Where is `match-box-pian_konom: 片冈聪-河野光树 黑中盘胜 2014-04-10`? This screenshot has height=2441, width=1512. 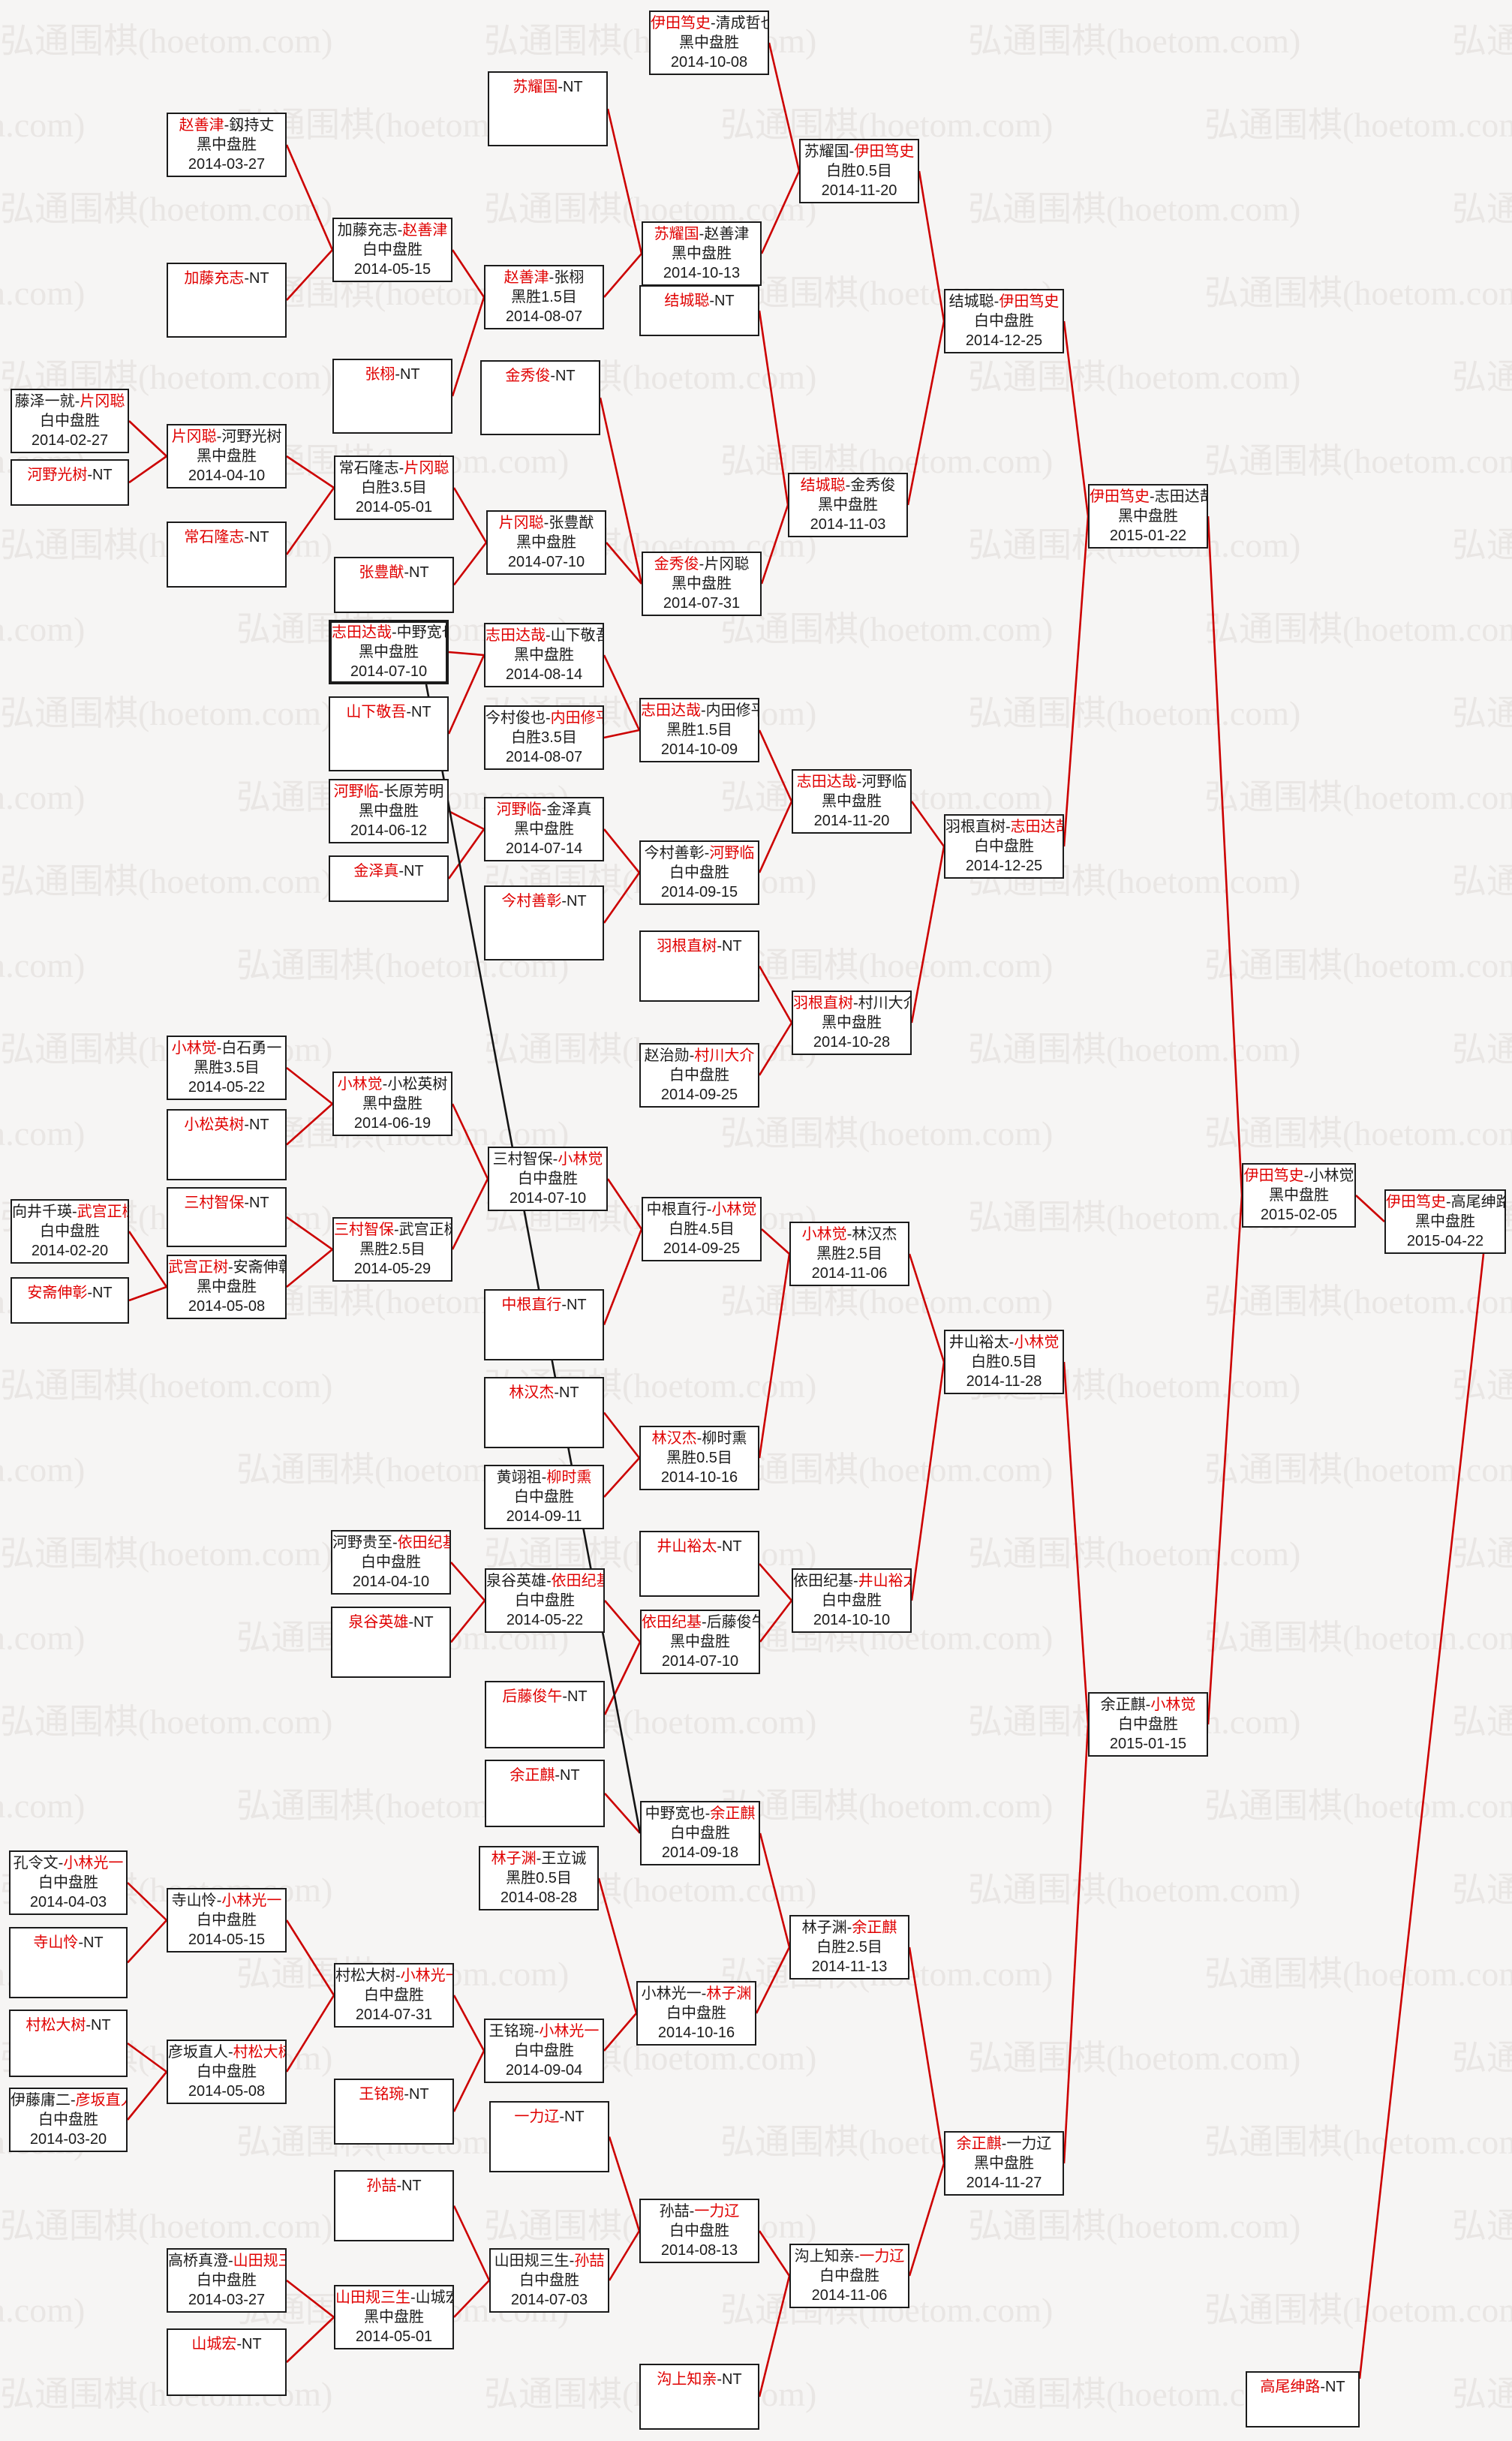 match-box-pian_konom: 片冈聪-河野光树 黑中盘胜 2014-04-10 is located at coordinates (227, 456).